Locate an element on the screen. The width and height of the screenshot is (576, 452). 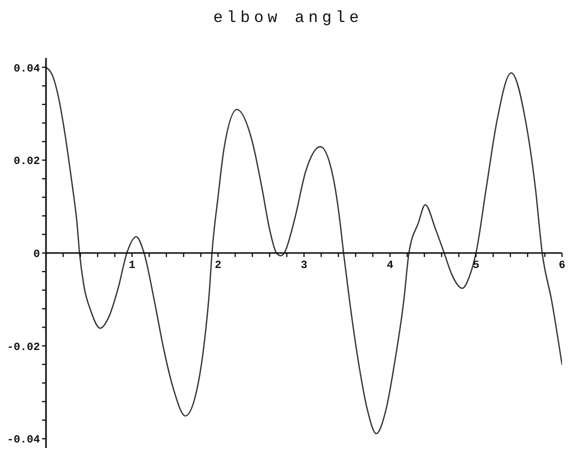
x-tick-label: 3 is located at coordinates (304, 266).